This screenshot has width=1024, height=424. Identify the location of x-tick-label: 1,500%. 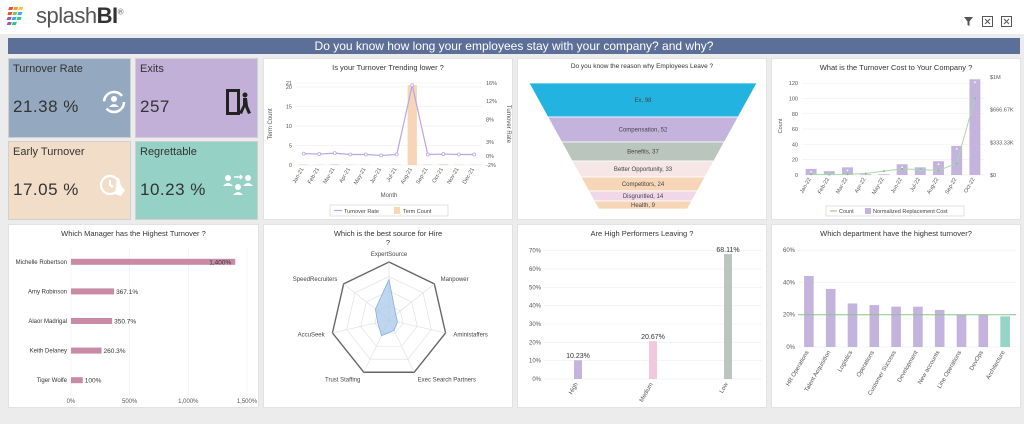
(247, 402).